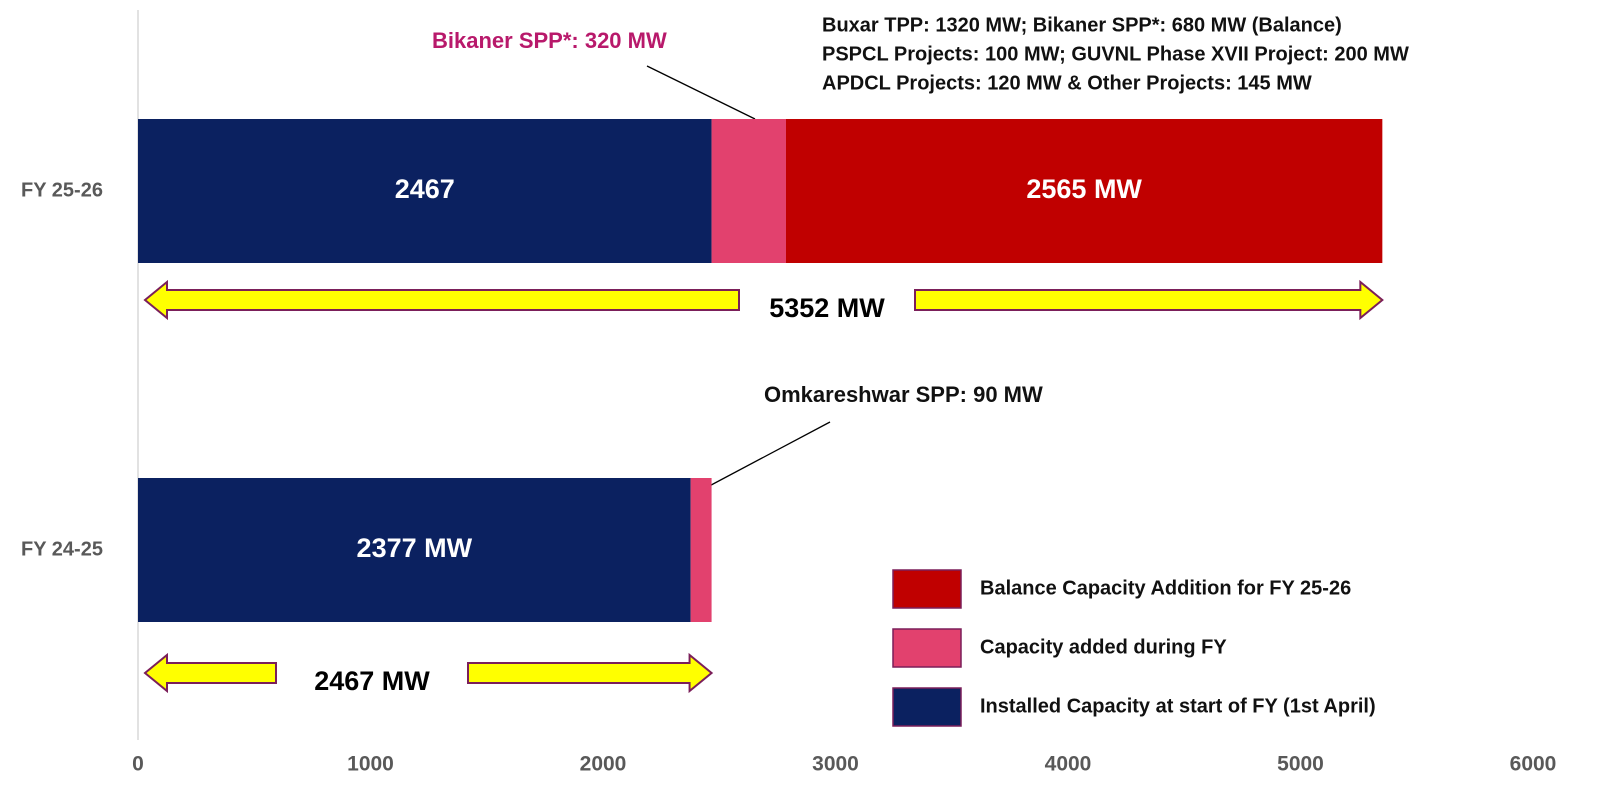 The width and height of the screenshot is (1604, 792). Describe the element at coordinates (1068, 764) in the screenshot. I see `x-tick-label: 4000` at that location.